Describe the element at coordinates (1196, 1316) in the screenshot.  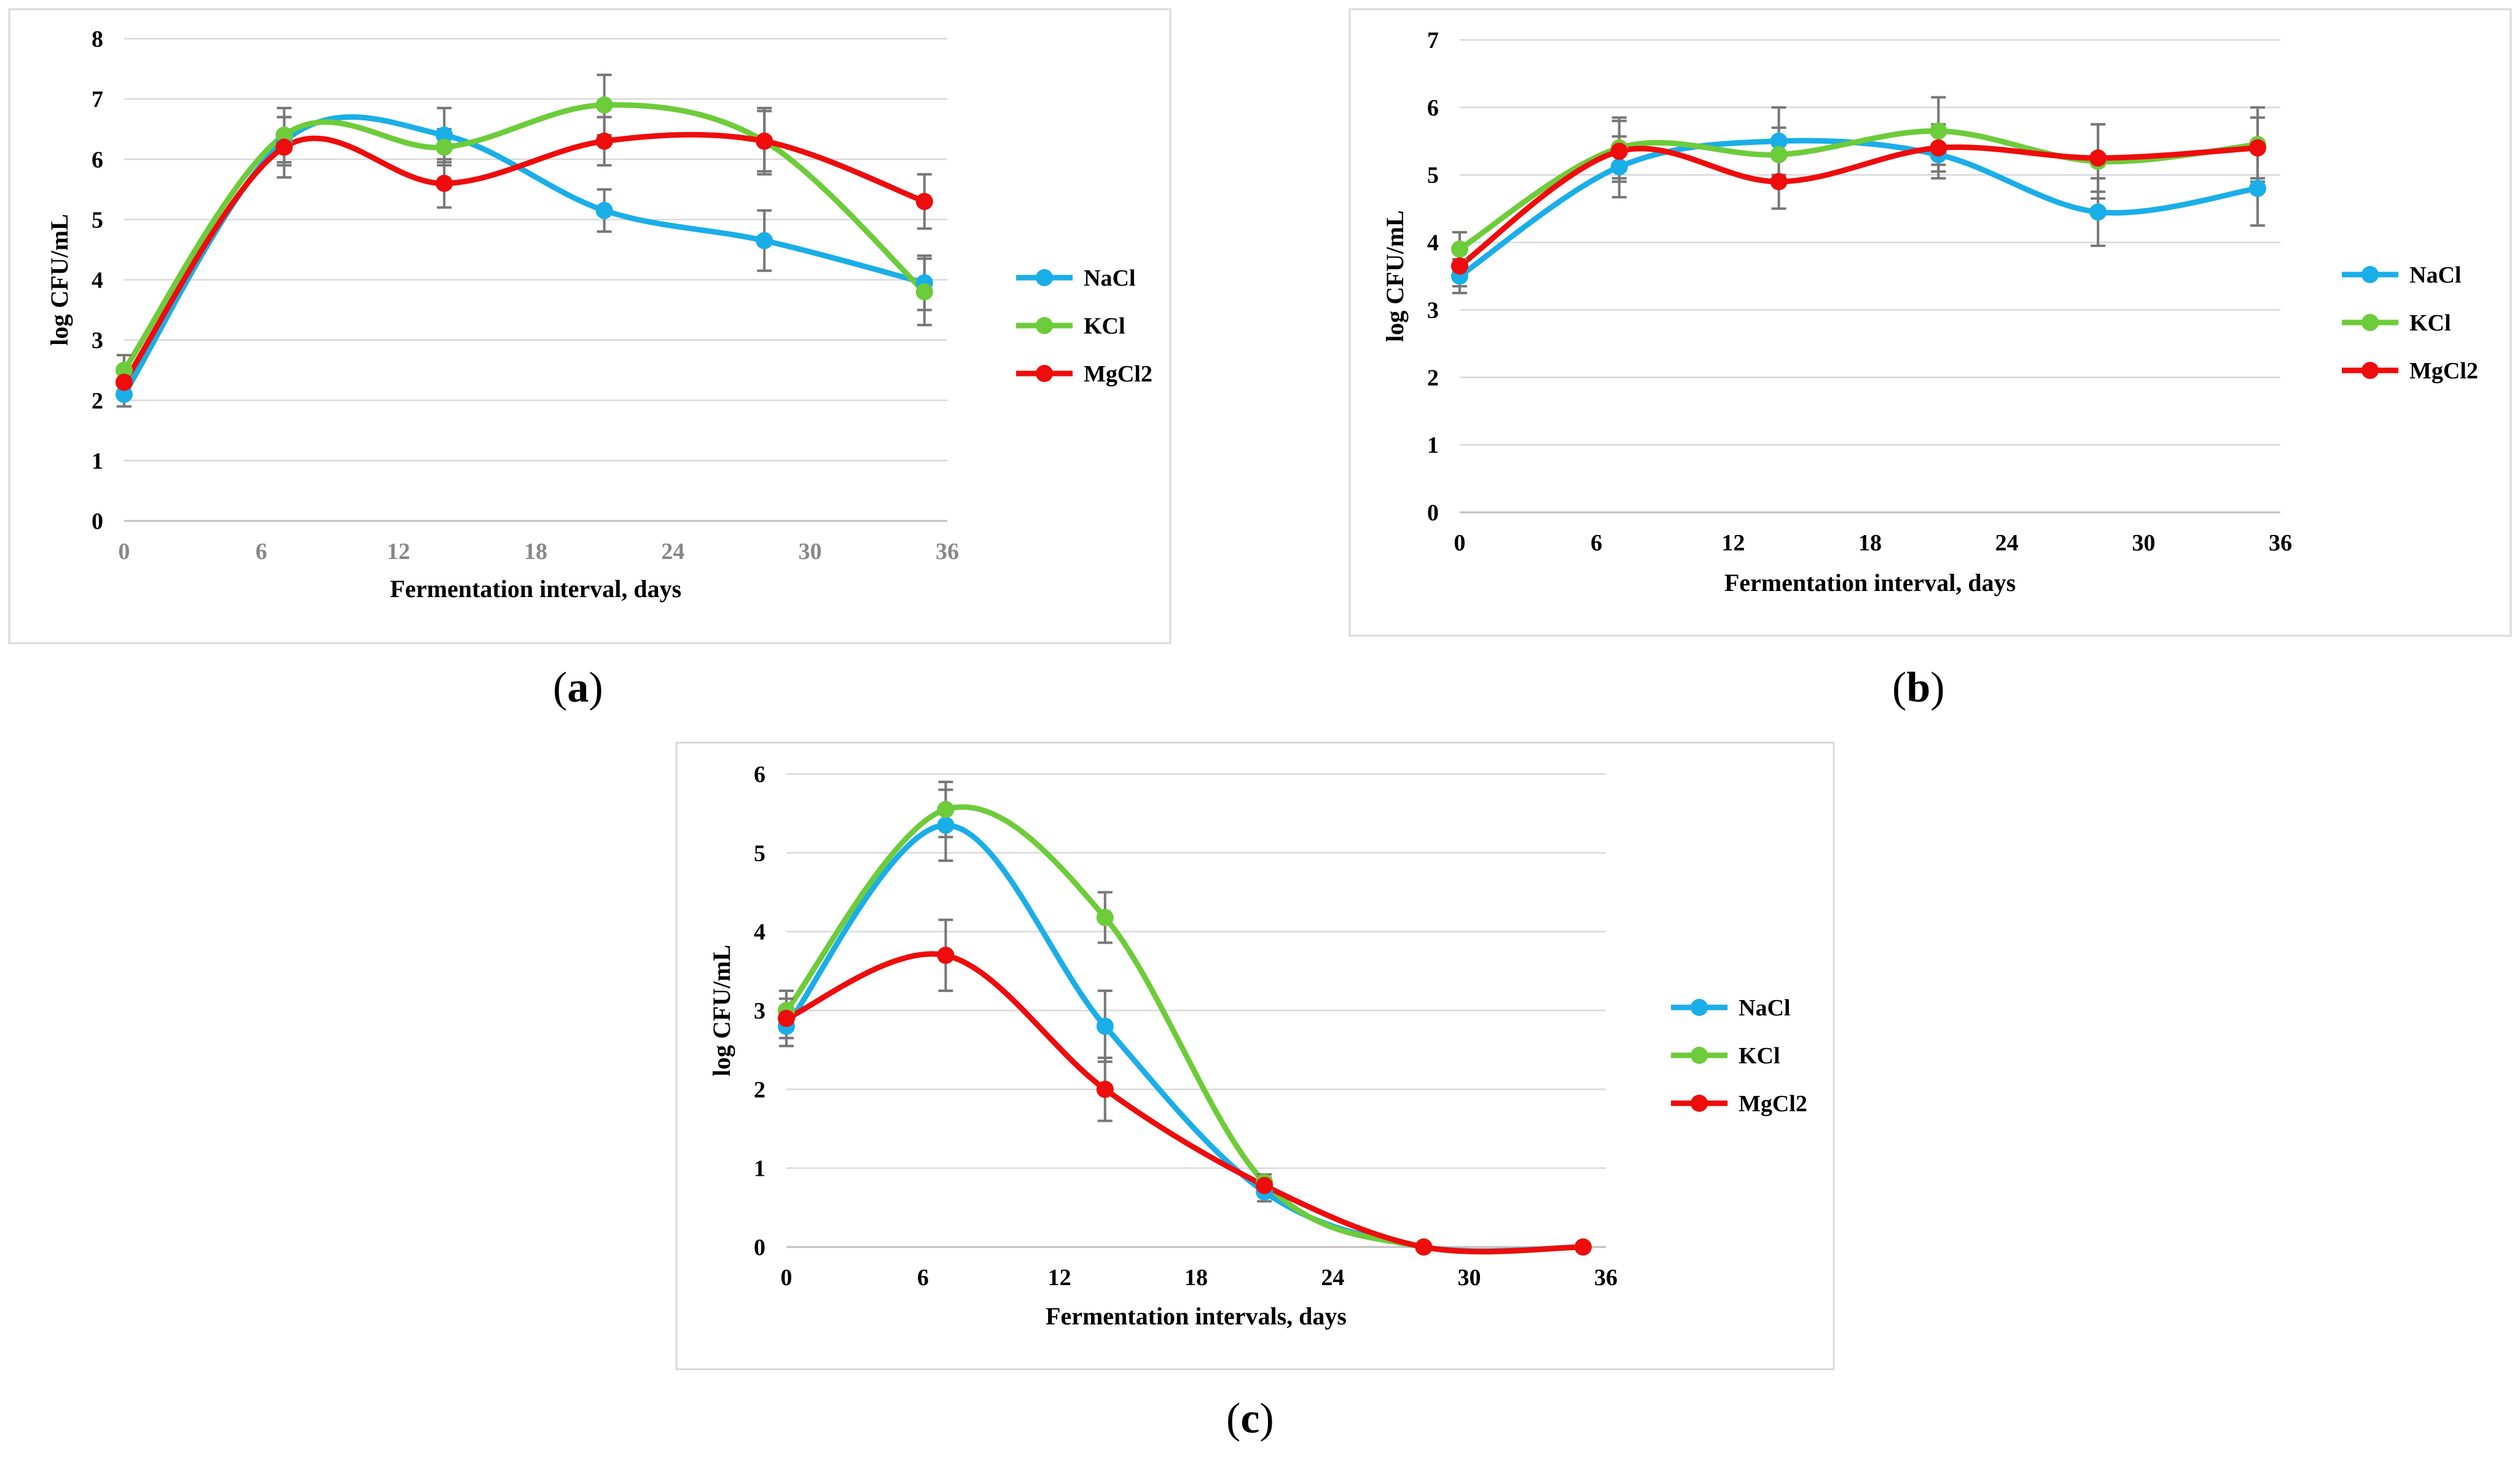
I see `chart-c-x-axis-title: Fermentation intervals, days` at that location.